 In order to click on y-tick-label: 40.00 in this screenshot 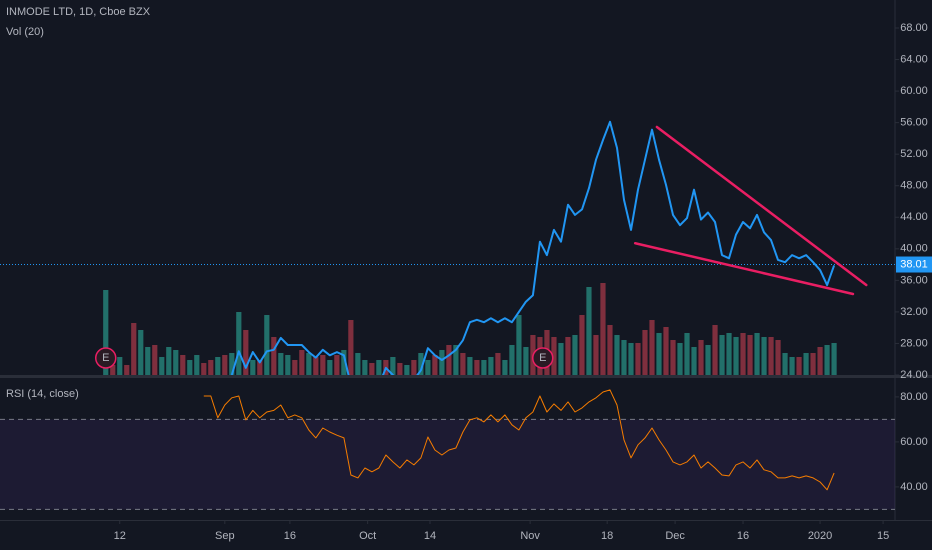, I will do `click(914, 249)`.